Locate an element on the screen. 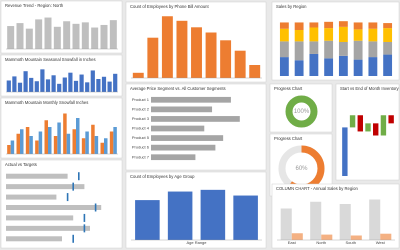 The image size is (400, 250). chart-title: Sales by Region is located at coordinates (291, 6).